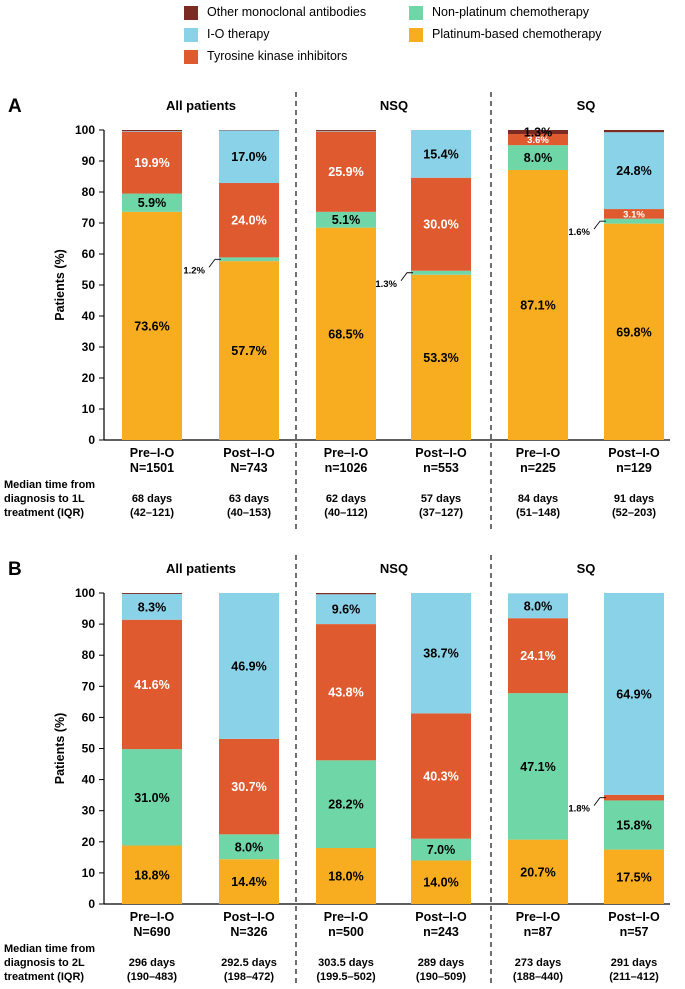 The height and width of the screenshot is (989, 685). Describe the element at coordinates (586, 568) in the screenshot. I see `group-title: SQ` at that location.